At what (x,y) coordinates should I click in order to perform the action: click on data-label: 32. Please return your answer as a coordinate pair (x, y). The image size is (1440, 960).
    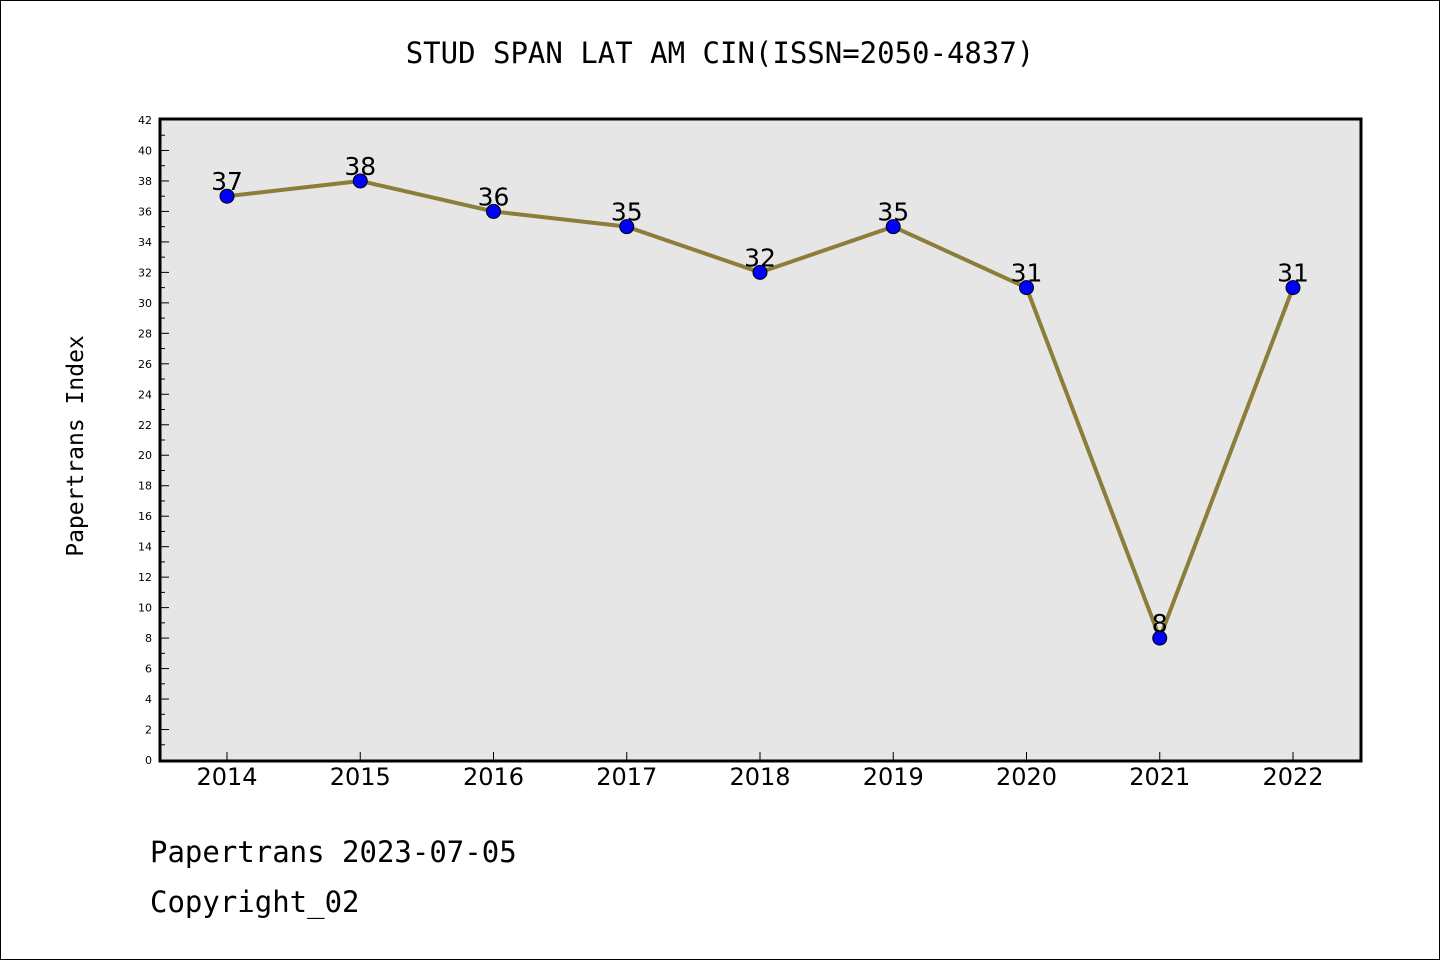
    Looking at the image, I should click on (760, 257).